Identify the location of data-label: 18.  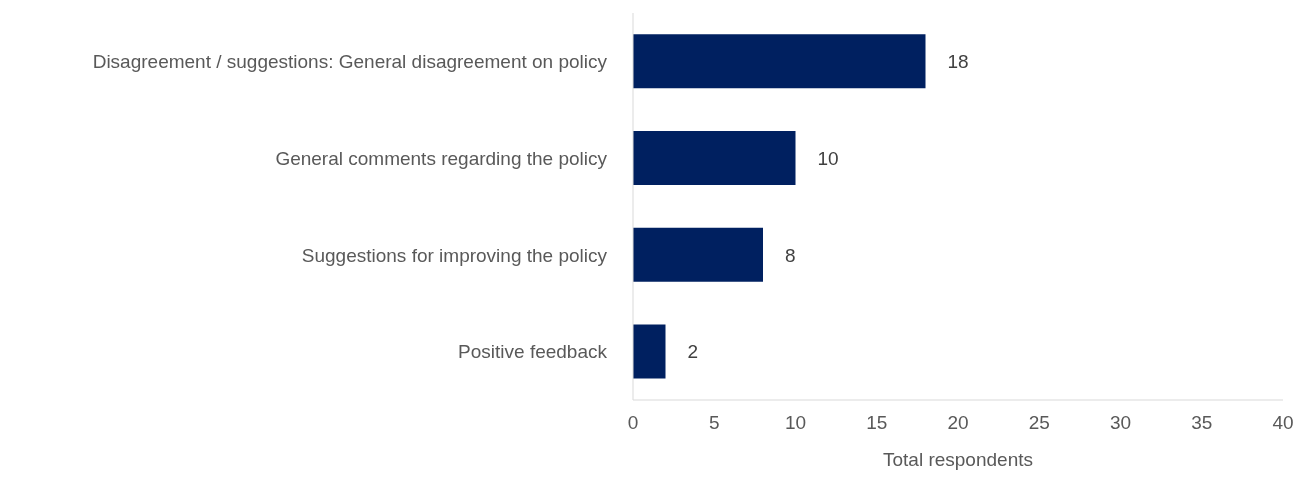
(958, 62).